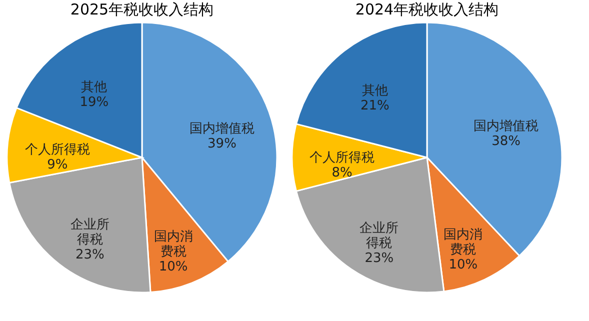 This screenshot has height=321, width=589. What do you see at coordinates (375, 106) in the screenshot?
I see `data-label: 21%` at bounding box center [375, 106].